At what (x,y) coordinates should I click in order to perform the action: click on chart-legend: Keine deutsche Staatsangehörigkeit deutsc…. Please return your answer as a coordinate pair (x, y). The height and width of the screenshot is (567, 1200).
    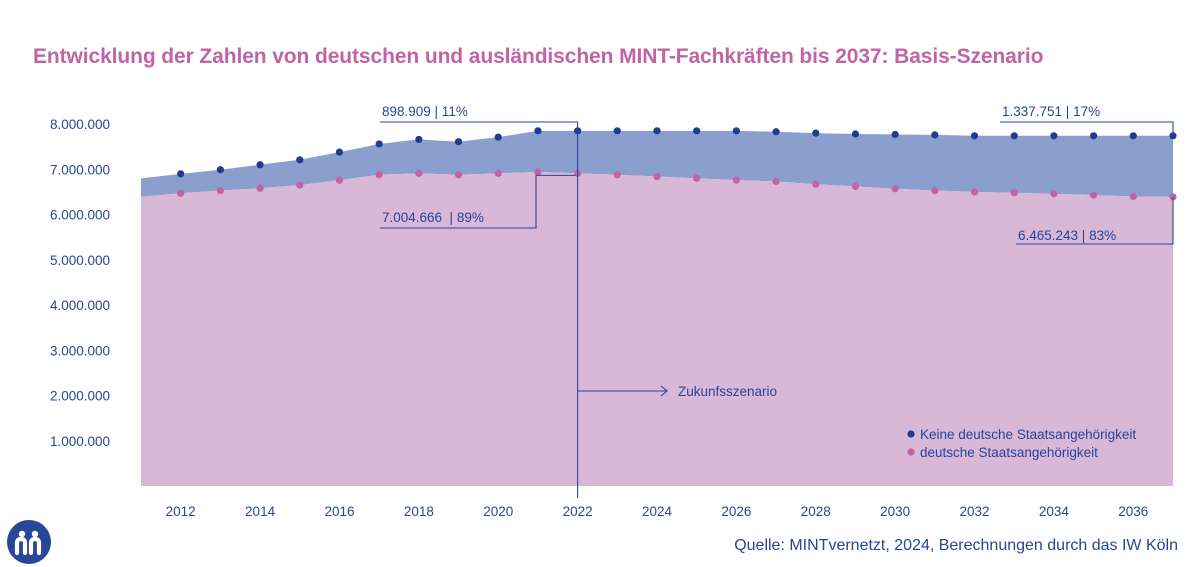
    Looking at the image, I should click on (1021, 443).